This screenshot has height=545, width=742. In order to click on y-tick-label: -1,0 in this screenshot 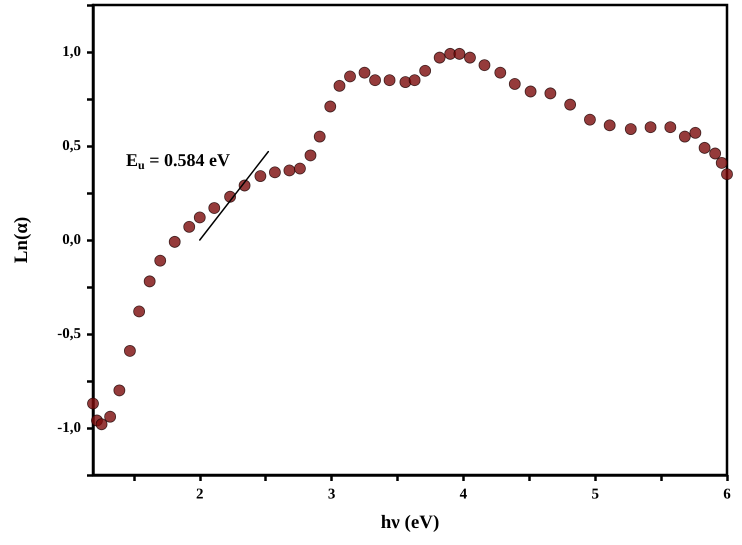, I will do `click(69, 428)`.